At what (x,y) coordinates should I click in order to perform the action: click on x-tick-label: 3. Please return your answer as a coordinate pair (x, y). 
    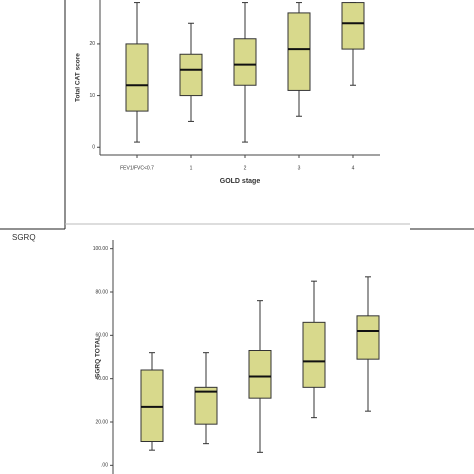
    Looking at the image, I should click on (299, 168).